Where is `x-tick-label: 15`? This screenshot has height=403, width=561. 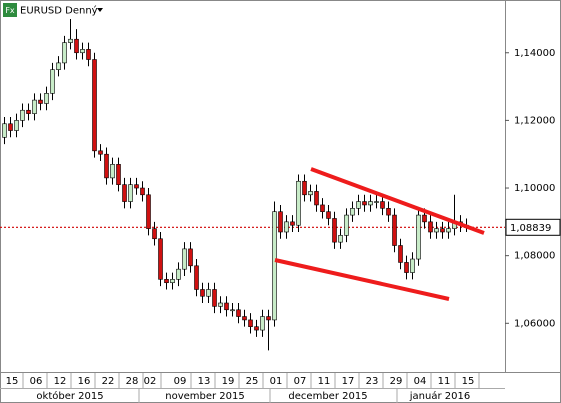 x-tick-label: 15 is located at coordinates (468, 381).